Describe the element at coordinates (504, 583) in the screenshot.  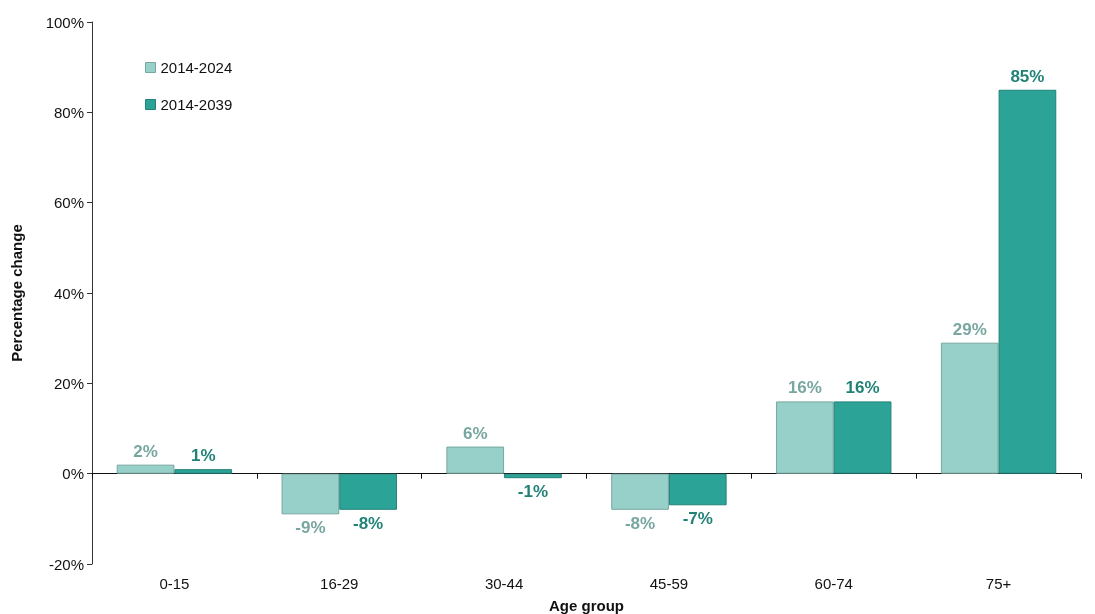
I see `x-tick-label: 30-44` at that location.